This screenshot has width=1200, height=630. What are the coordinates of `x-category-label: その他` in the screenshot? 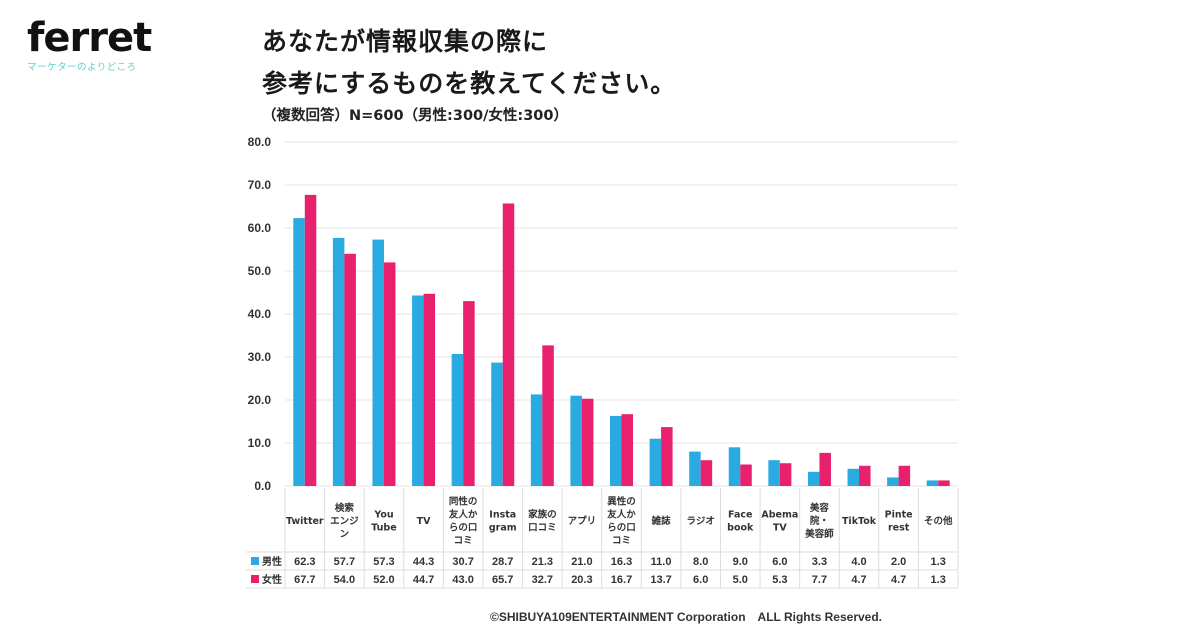 It's located at (938, 521).